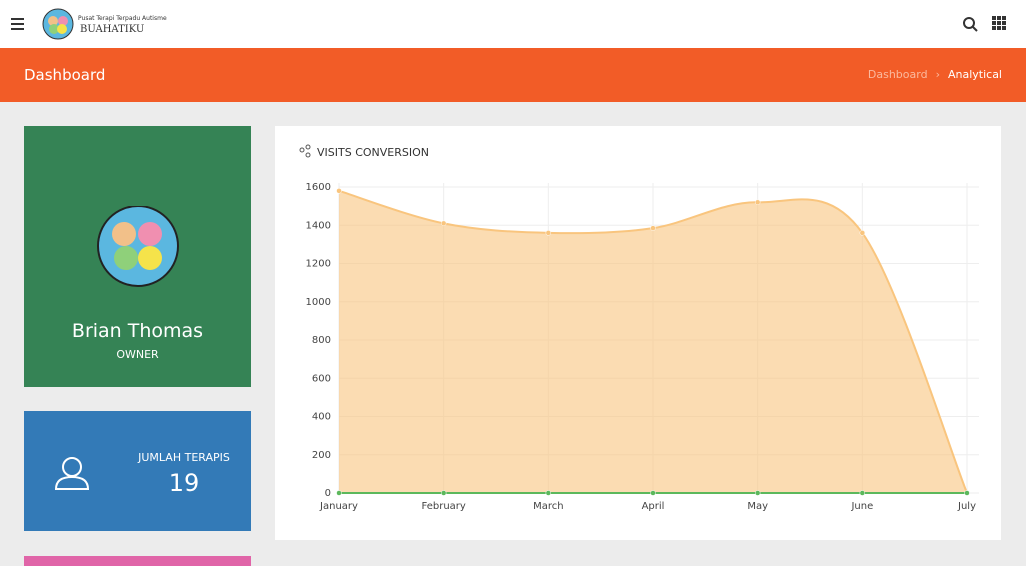 This screenshot has width=1026, height=566. I want to click on page-title: Dashboard, so click(65, 75).